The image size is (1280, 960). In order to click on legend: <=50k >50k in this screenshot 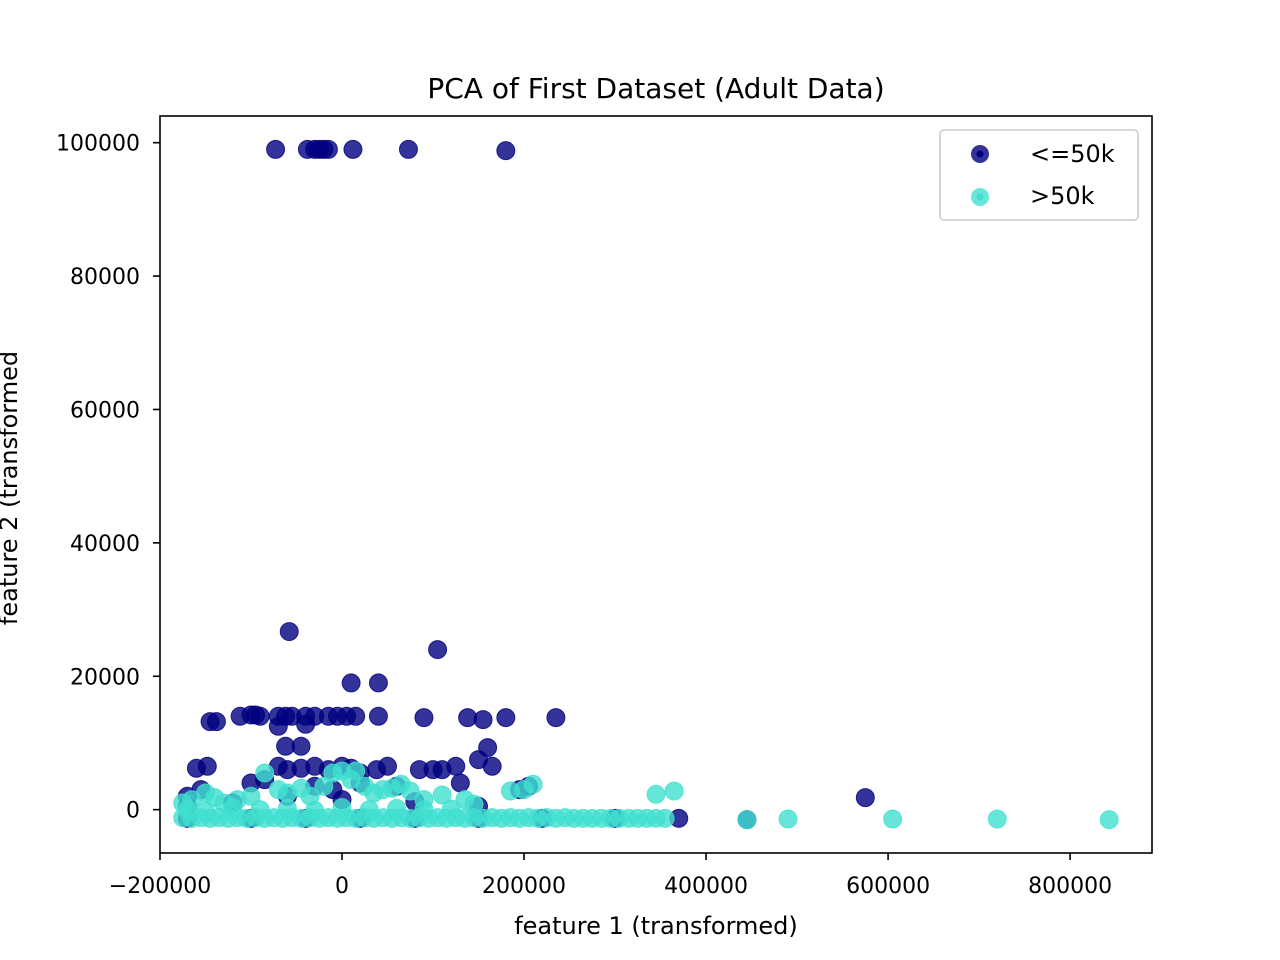, I will do `click(1039, 175)`.